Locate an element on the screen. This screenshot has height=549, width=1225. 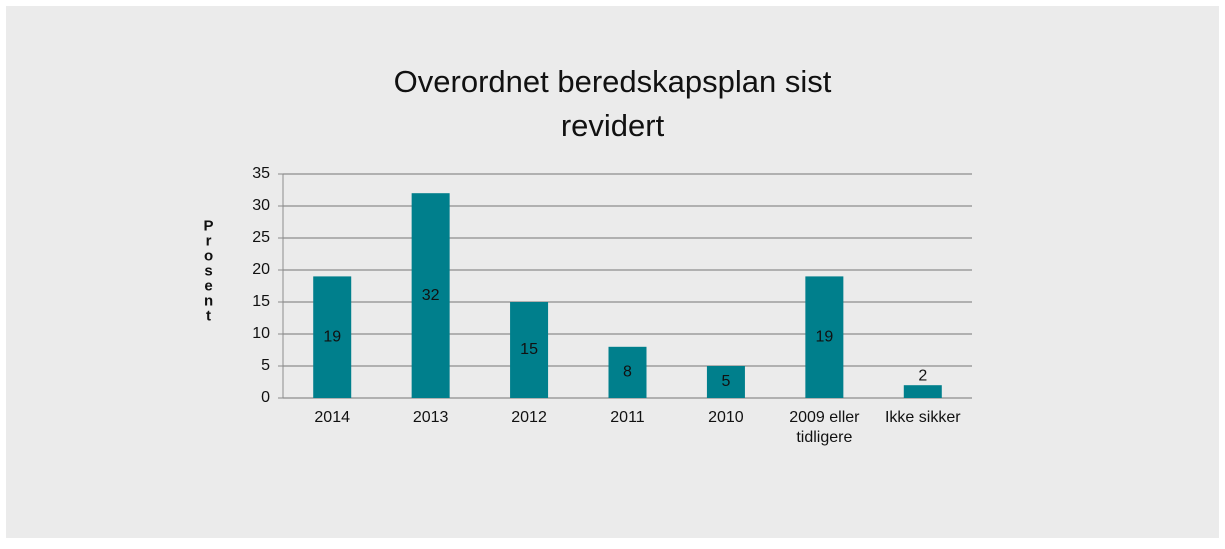
x-tick-label: 2009 eller tidligere is located at coordinates (824, 427).